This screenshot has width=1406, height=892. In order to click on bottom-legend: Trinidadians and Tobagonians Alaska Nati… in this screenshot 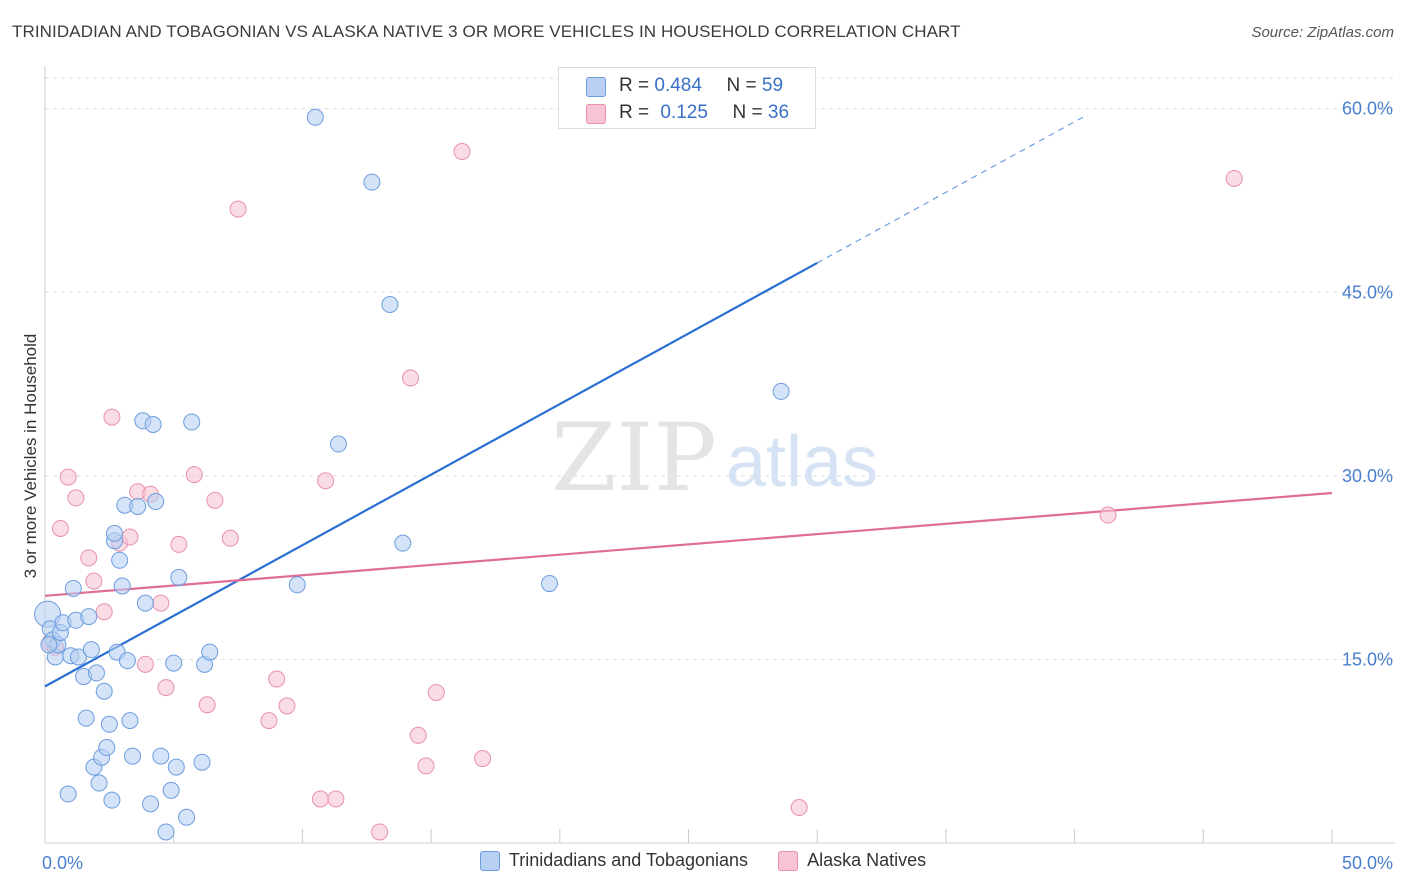, I will do `click(703, 860)`.